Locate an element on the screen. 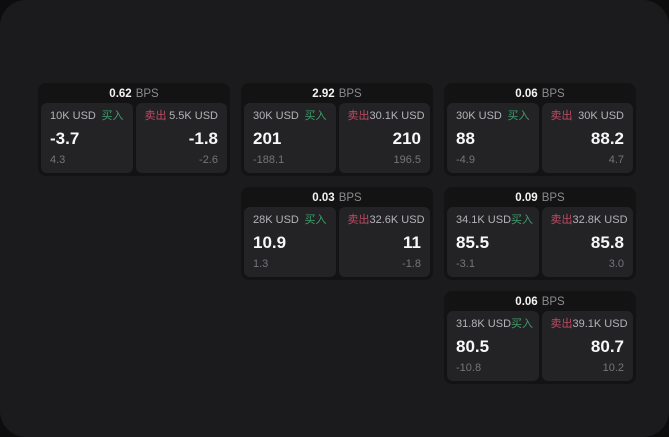 The width and height of the screenshot is (669, 437). buy-delta: -10.8 is located at coordinates (469, 368).